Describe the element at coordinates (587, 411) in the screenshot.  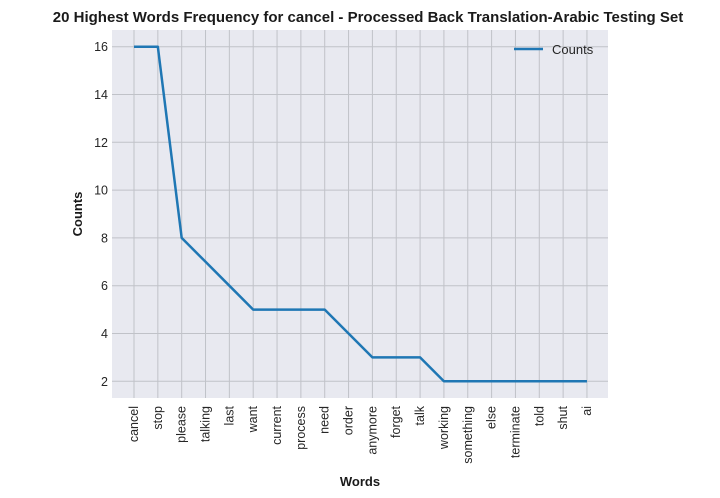
I see `x-tick-label: ai` at that location.